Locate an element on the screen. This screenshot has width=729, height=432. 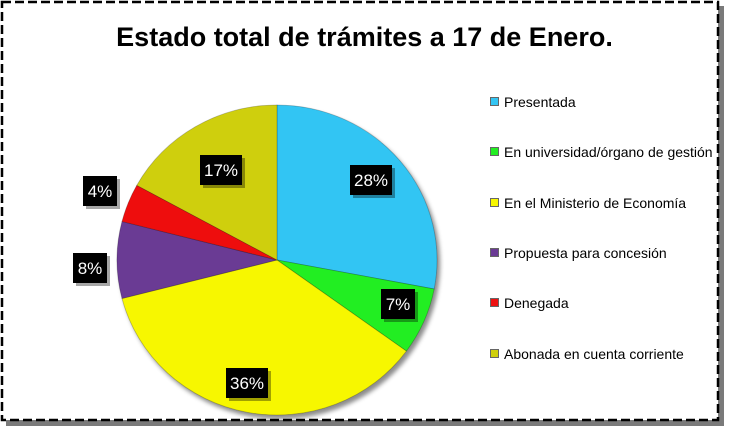
legend-label: Abonada en cuenta corriente is located at coordinates (594, 354).